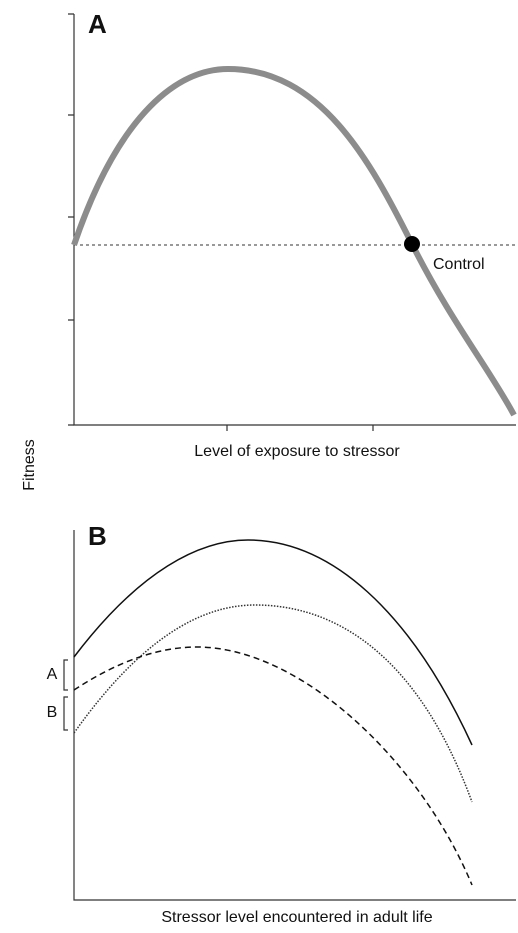  Describe the element at coordinates (296, 917) in the screenshot. I see `x-axis-label: Stressor level encountered in adult life` at that location.